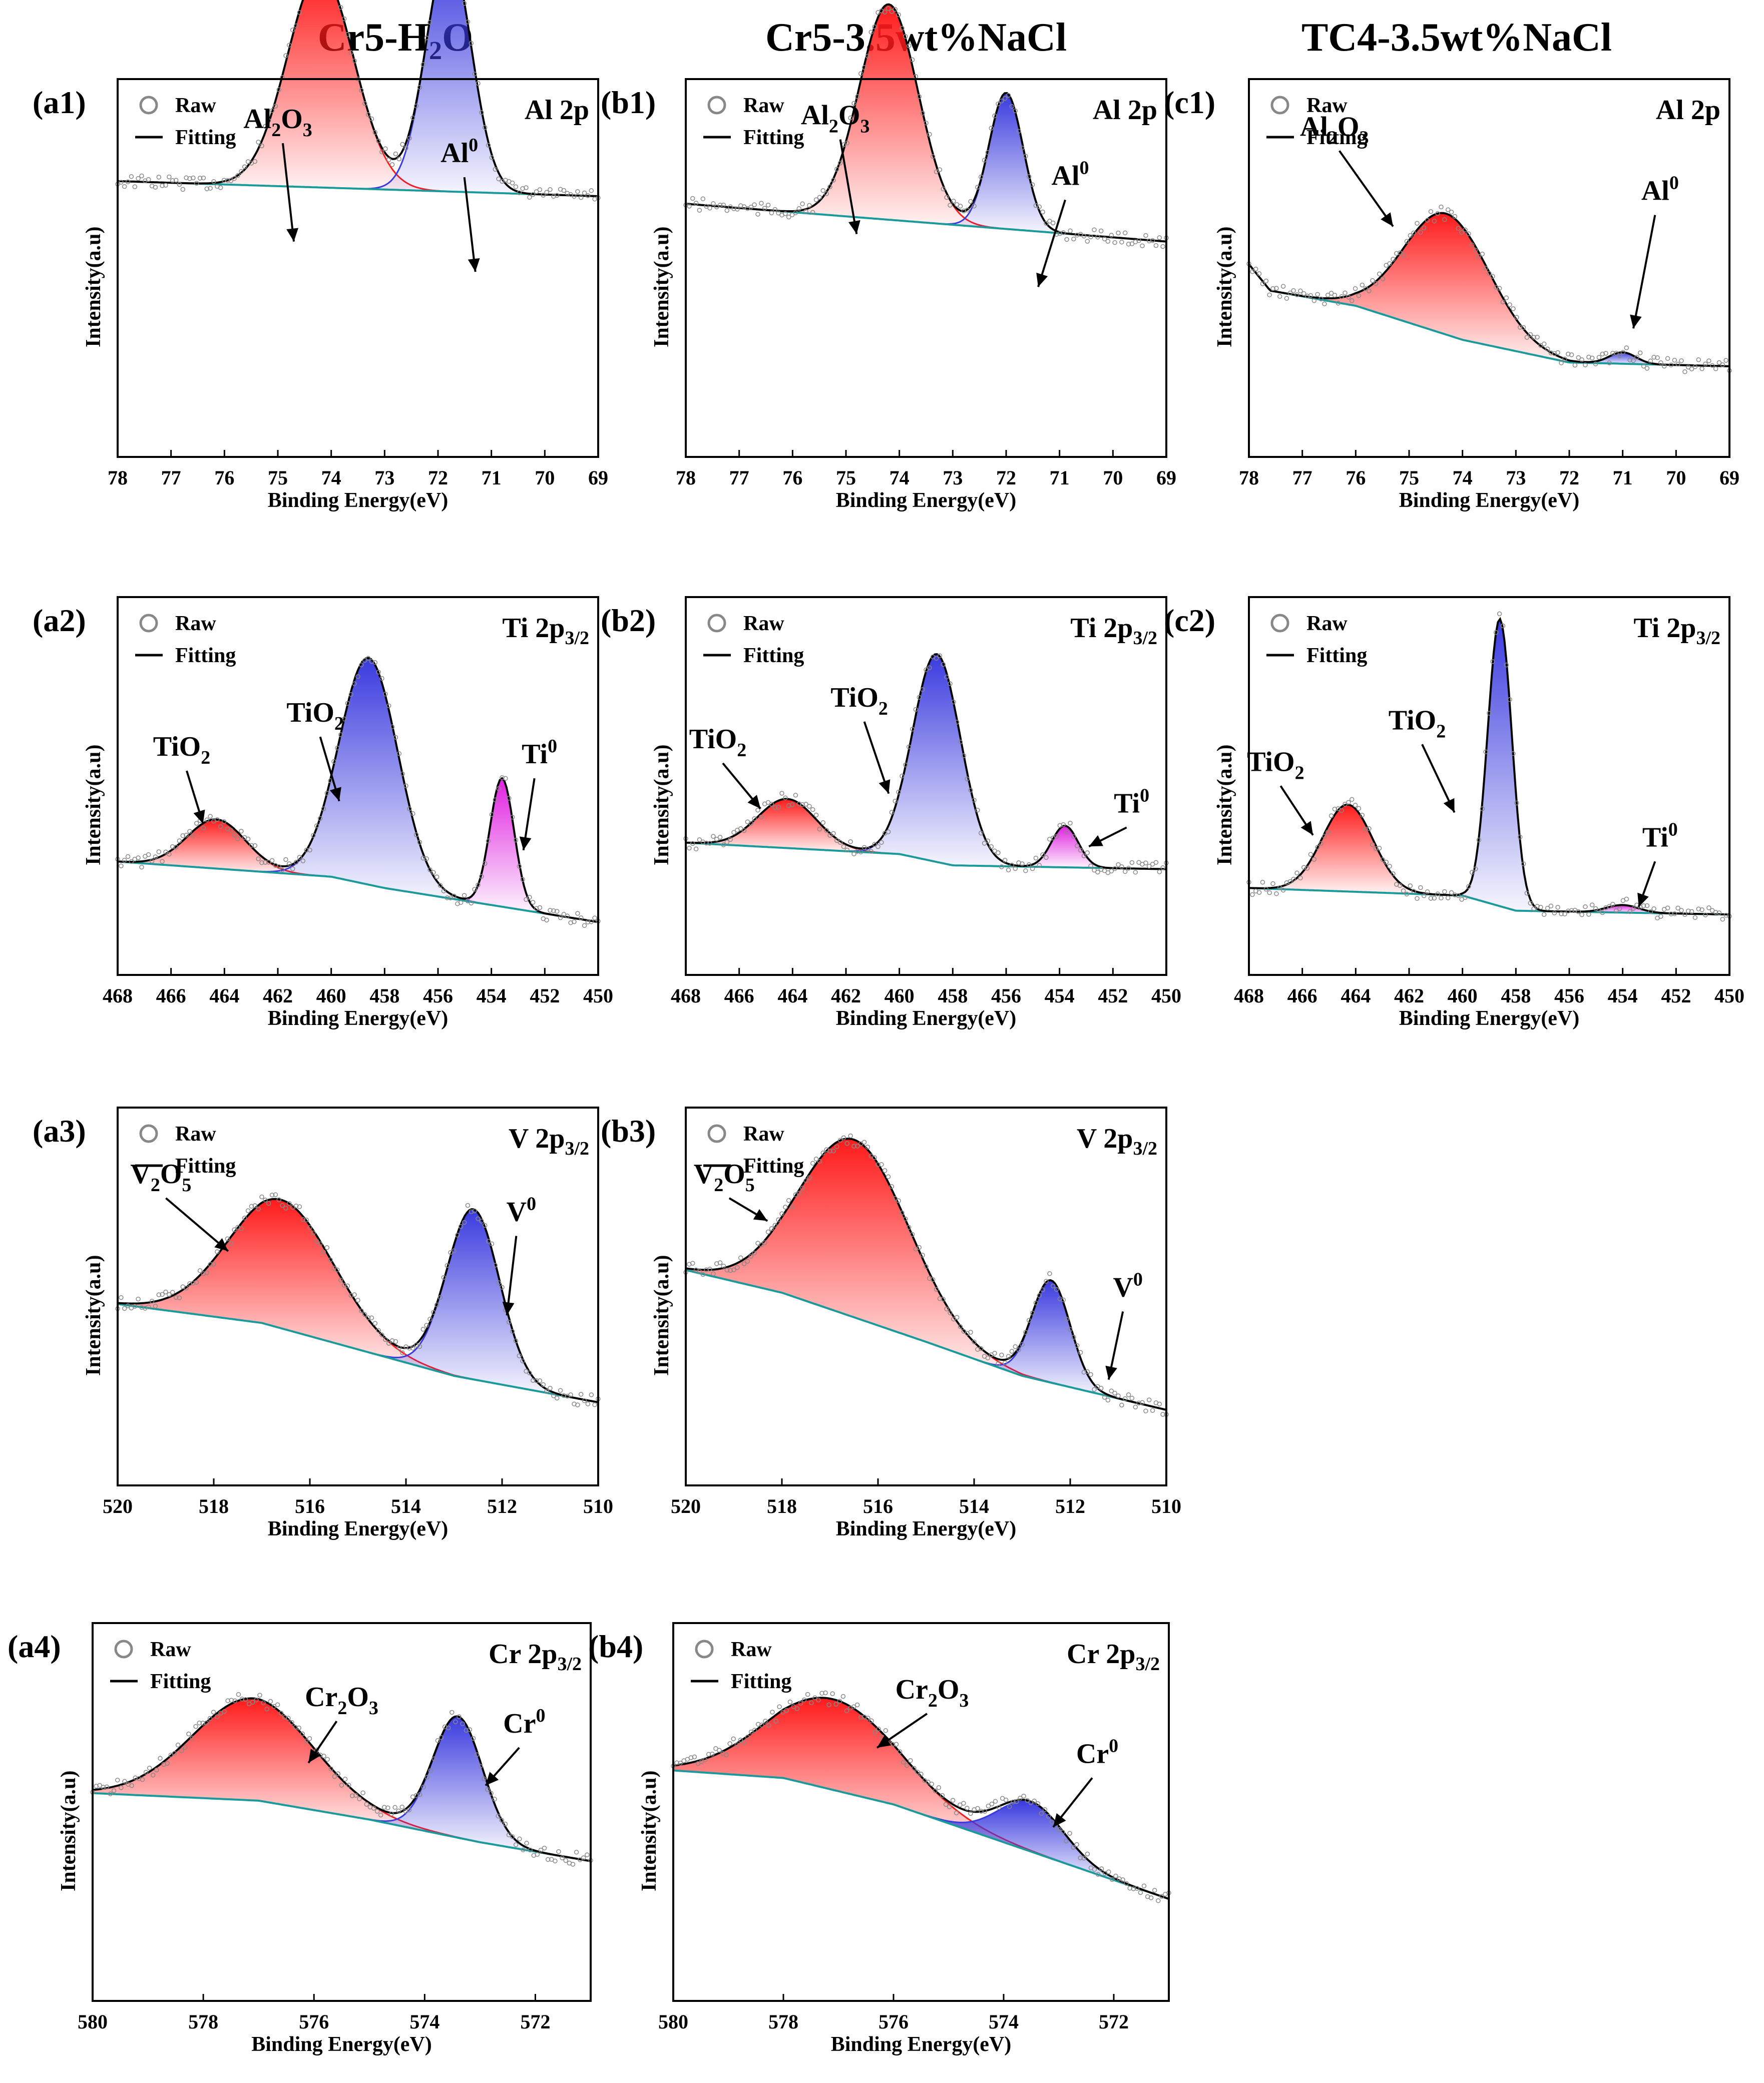 The width and height of the screenshot is (1764, 2083). I want to click on panel-label: (b2), so click(628, 620).